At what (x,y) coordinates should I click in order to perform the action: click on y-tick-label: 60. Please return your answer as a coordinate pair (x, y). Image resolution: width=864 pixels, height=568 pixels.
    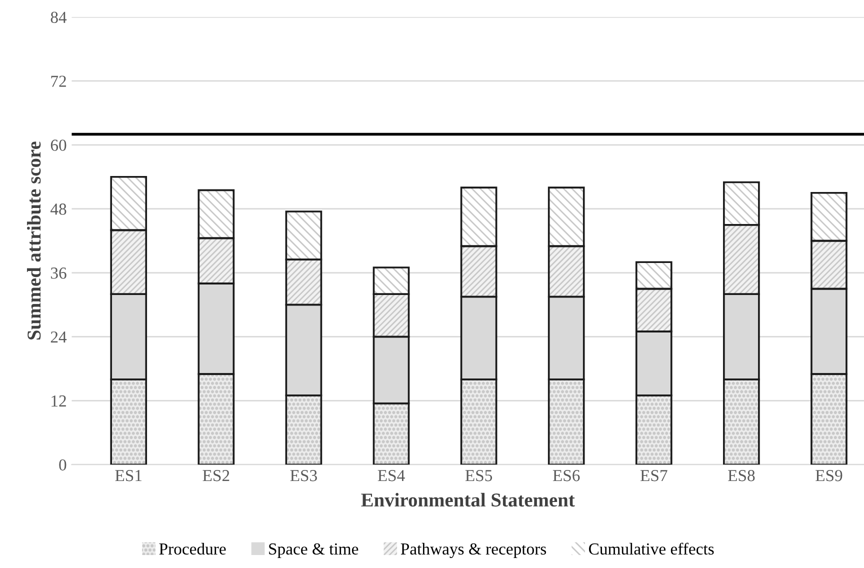
    Looking at the image, I should click on (58, 145).